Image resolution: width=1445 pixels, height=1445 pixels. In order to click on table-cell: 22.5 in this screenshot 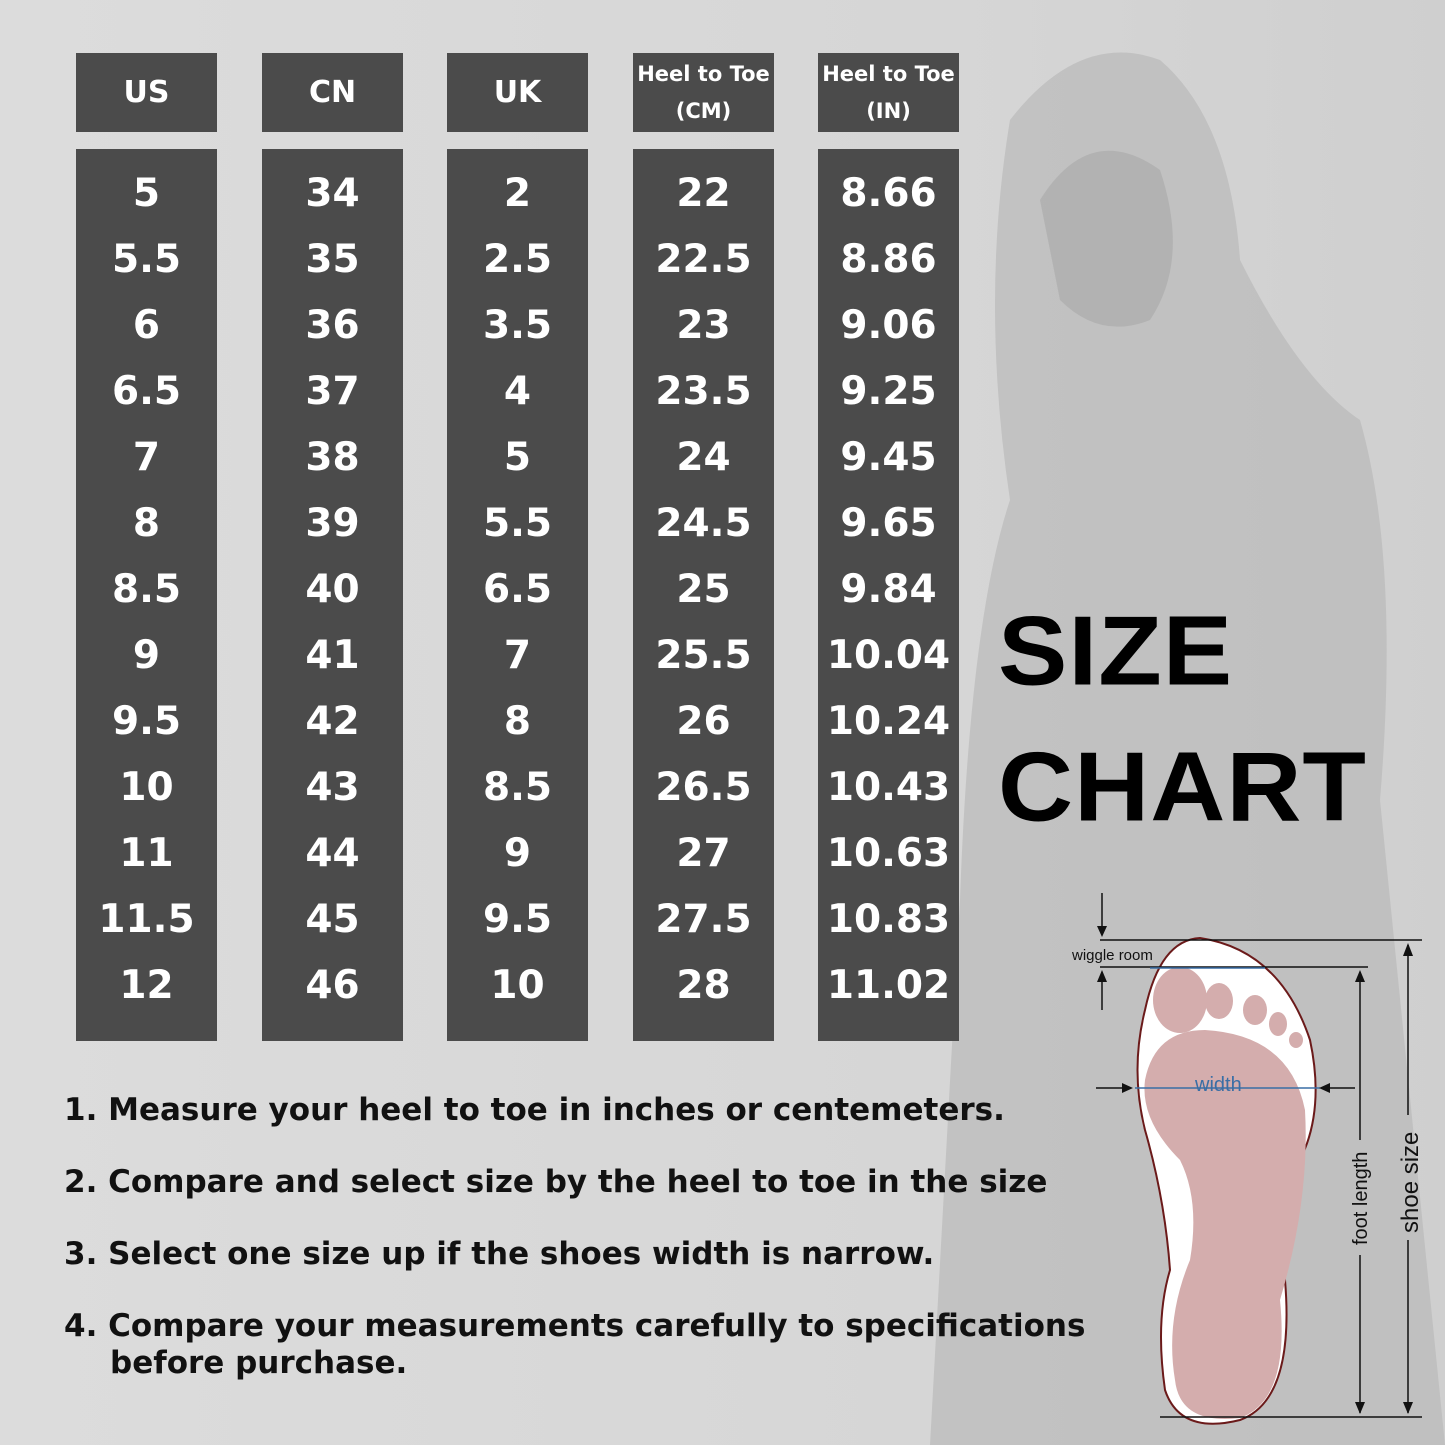, I will do `click(703, 259)`.